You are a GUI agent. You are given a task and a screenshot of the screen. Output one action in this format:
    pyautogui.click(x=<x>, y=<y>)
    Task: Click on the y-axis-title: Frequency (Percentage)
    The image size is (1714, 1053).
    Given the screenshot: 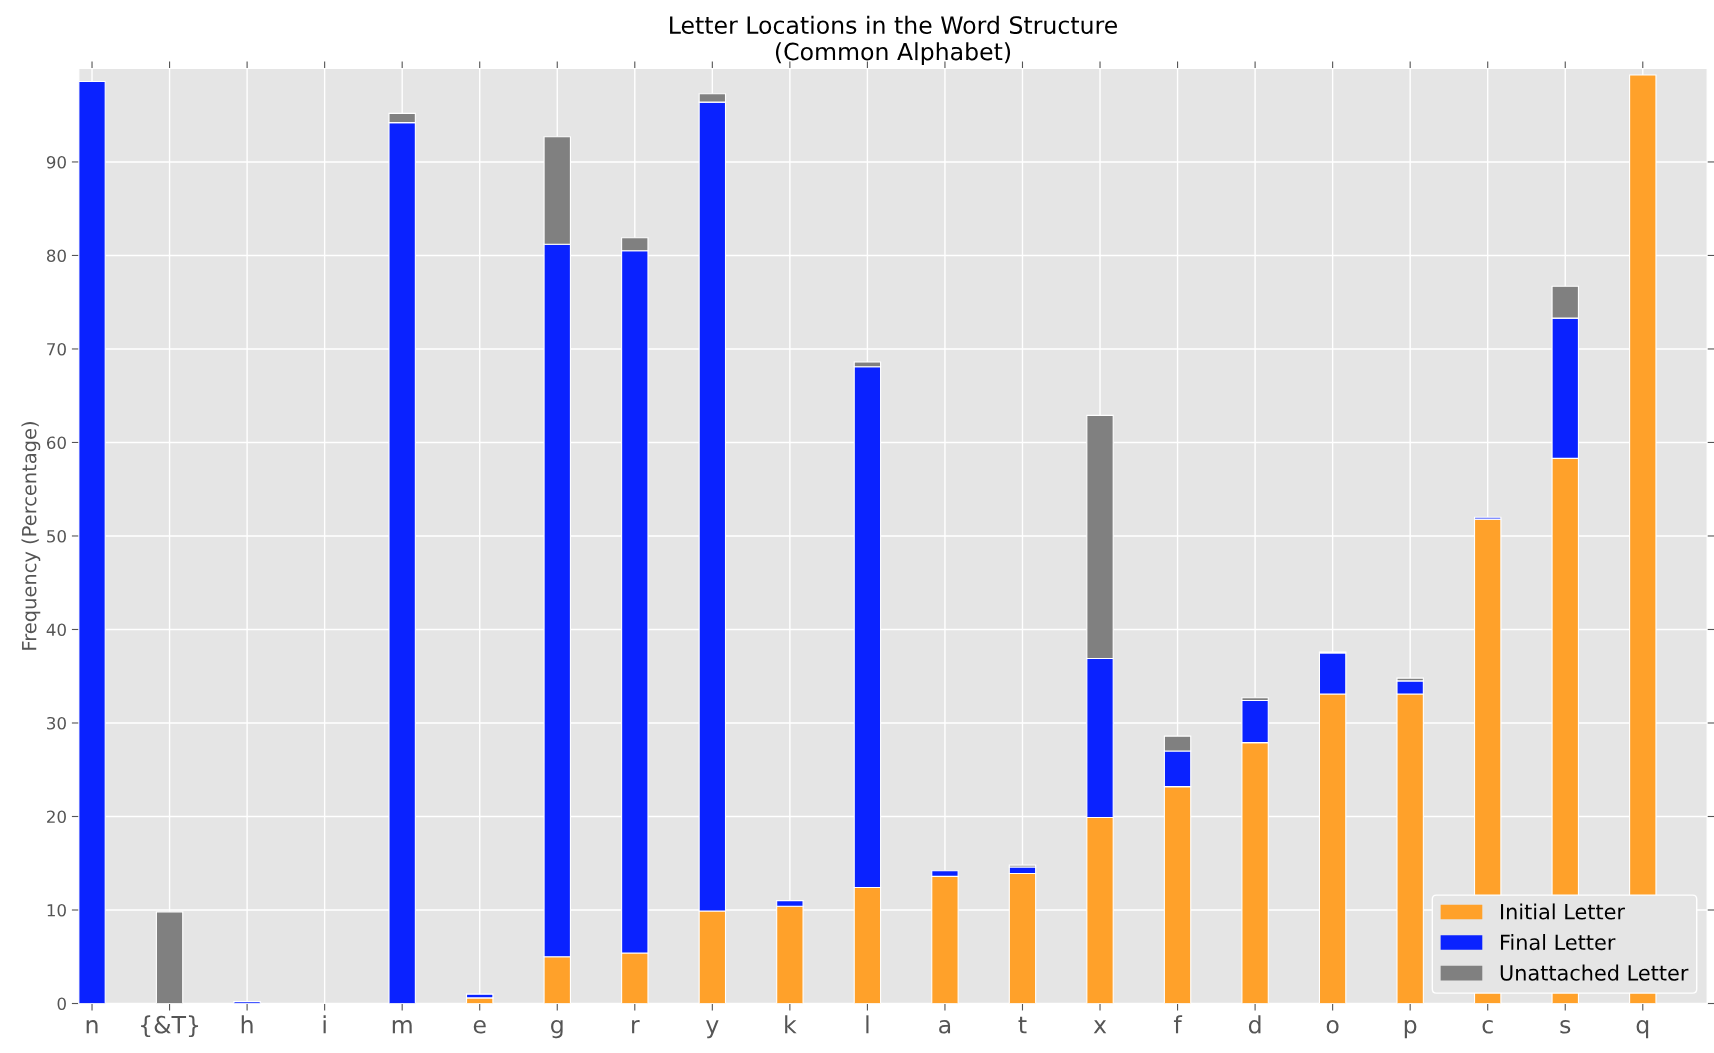 What is the action you would take?
    pyautogui.click(x=31, y=536)
    